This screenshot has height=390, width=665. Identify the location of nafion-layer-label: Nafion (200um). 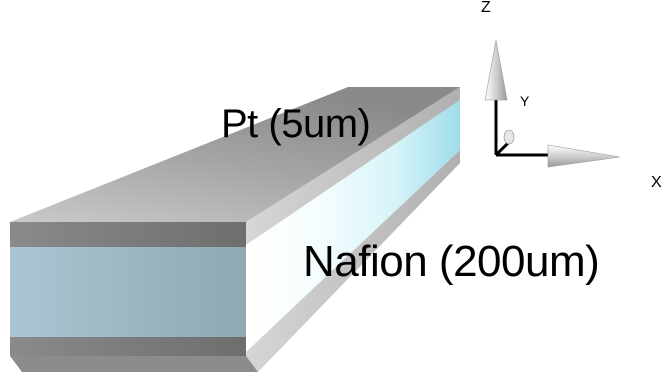
(451, 261).